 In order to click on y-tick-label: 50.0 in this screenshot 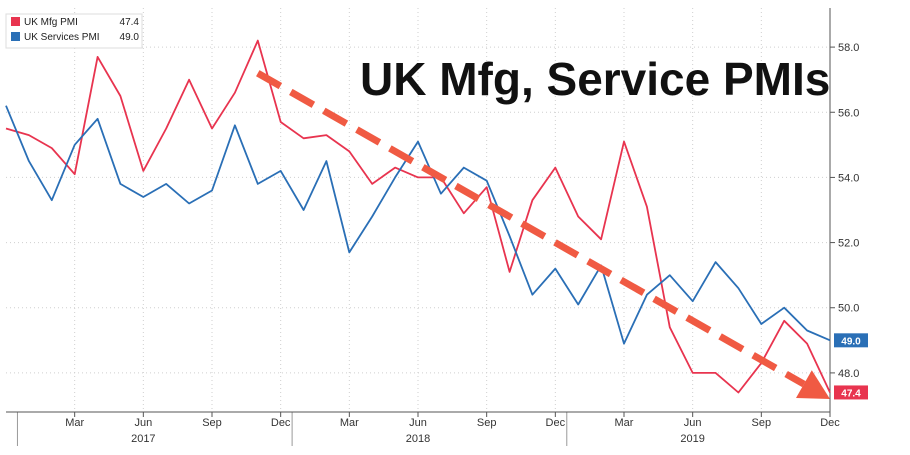, I will do `click(848, 309)`.